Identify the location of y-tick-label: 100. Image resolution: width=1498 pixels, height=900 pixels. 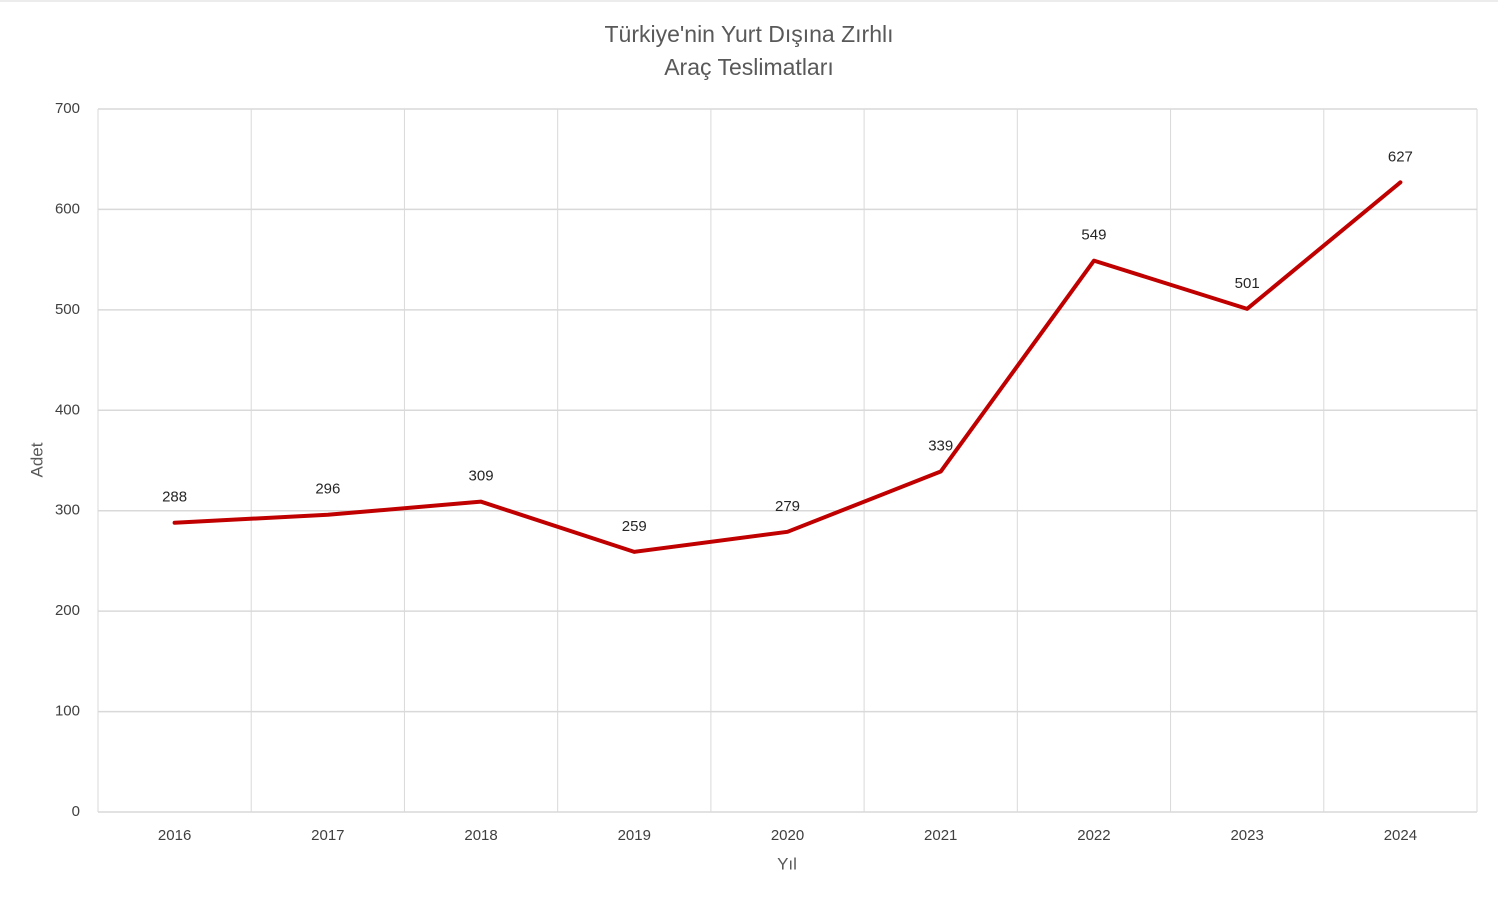
(67, 711).